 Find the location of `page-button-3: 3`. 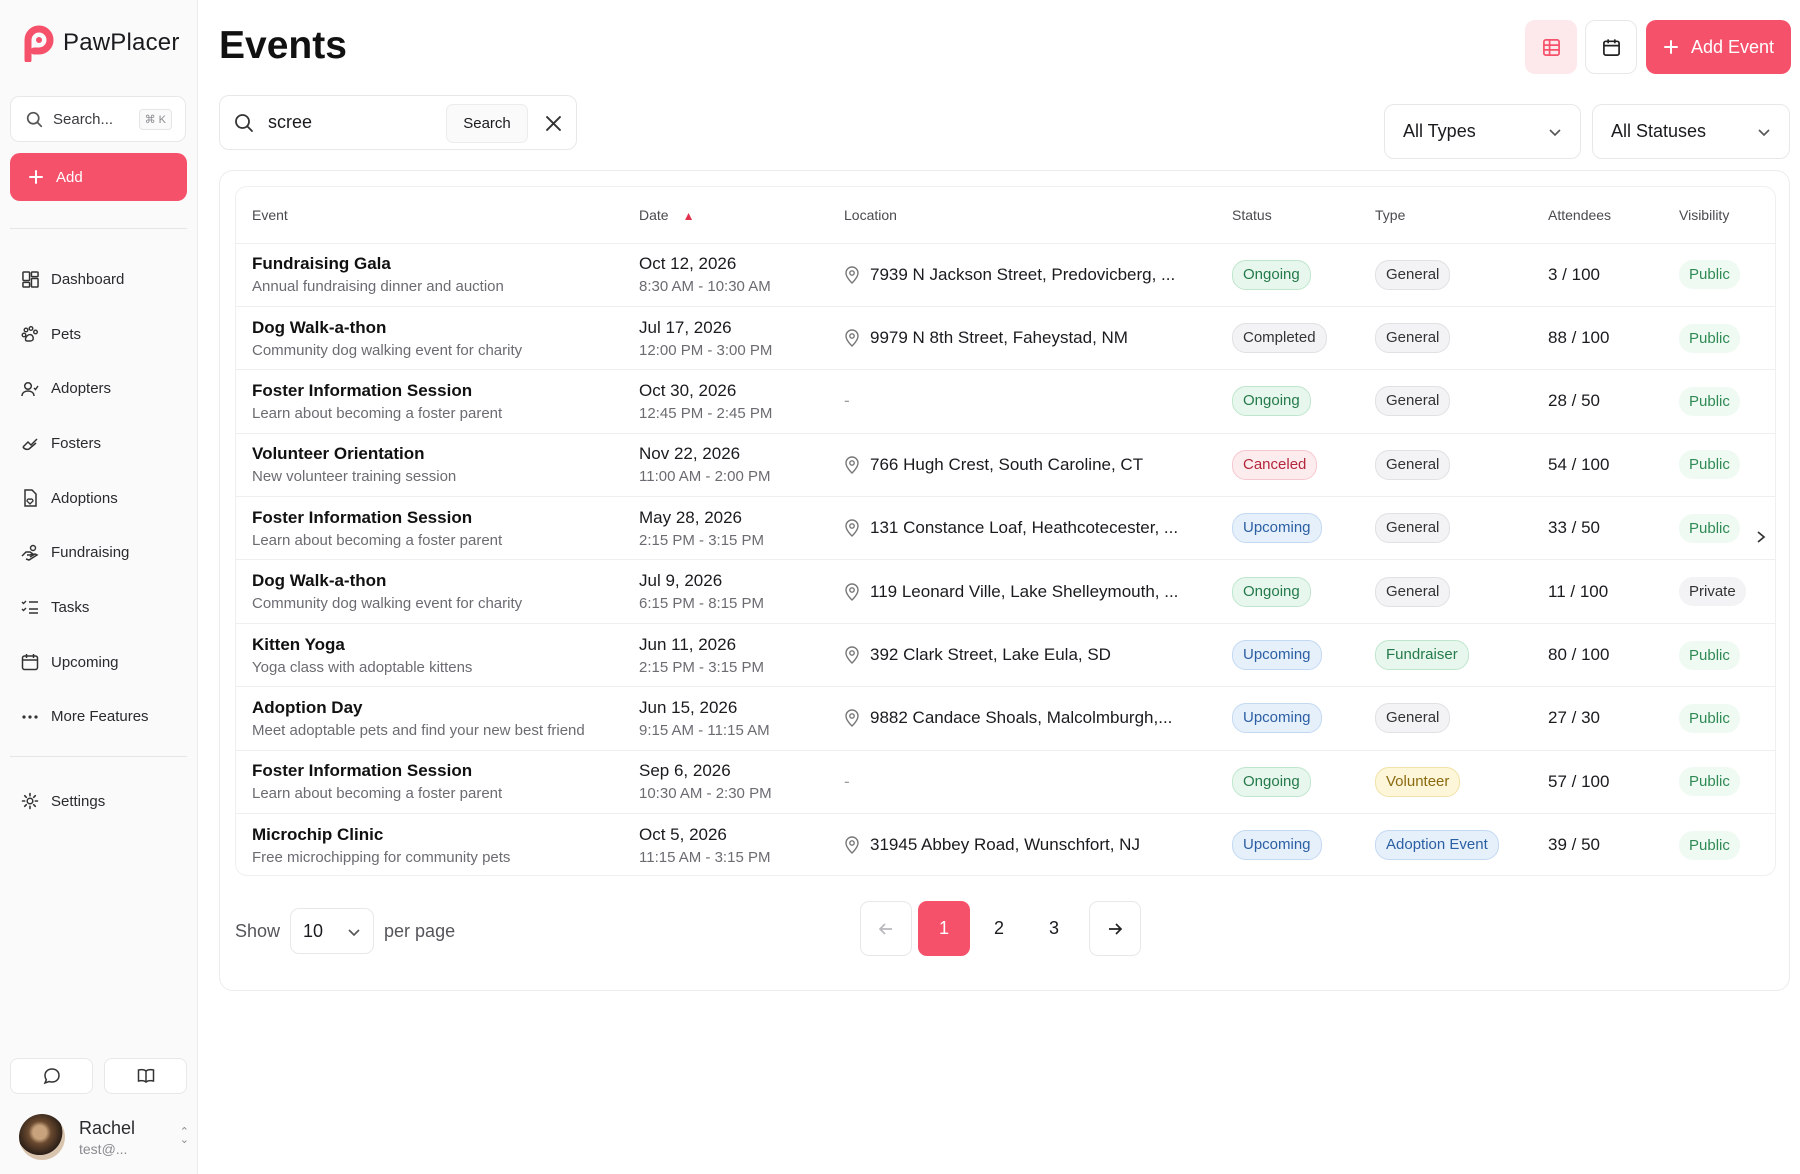

page-button-3: 3 is located at coordinates (1053, 928).